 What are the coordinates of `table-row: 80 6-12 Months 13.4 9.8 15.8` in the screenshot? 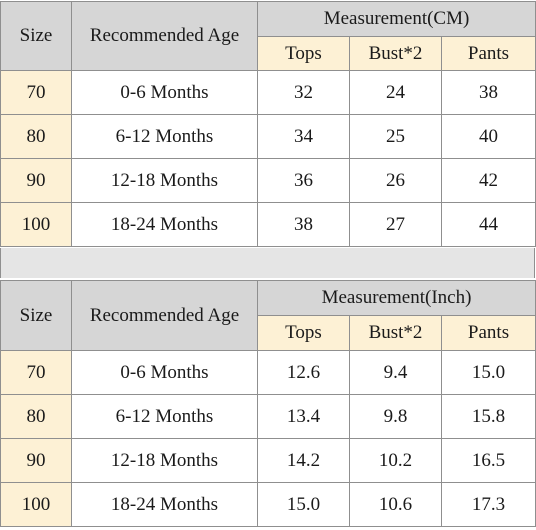 It's located at (268, 416).